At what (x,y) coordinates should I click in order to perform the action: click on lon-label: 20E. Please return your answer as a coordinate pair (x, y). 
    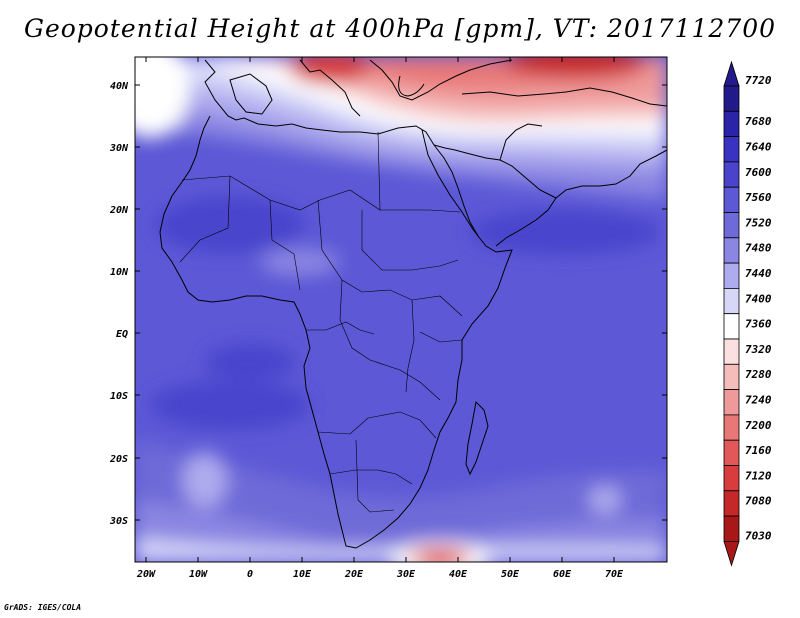
    Looking at the image, I should click on (354, 574).